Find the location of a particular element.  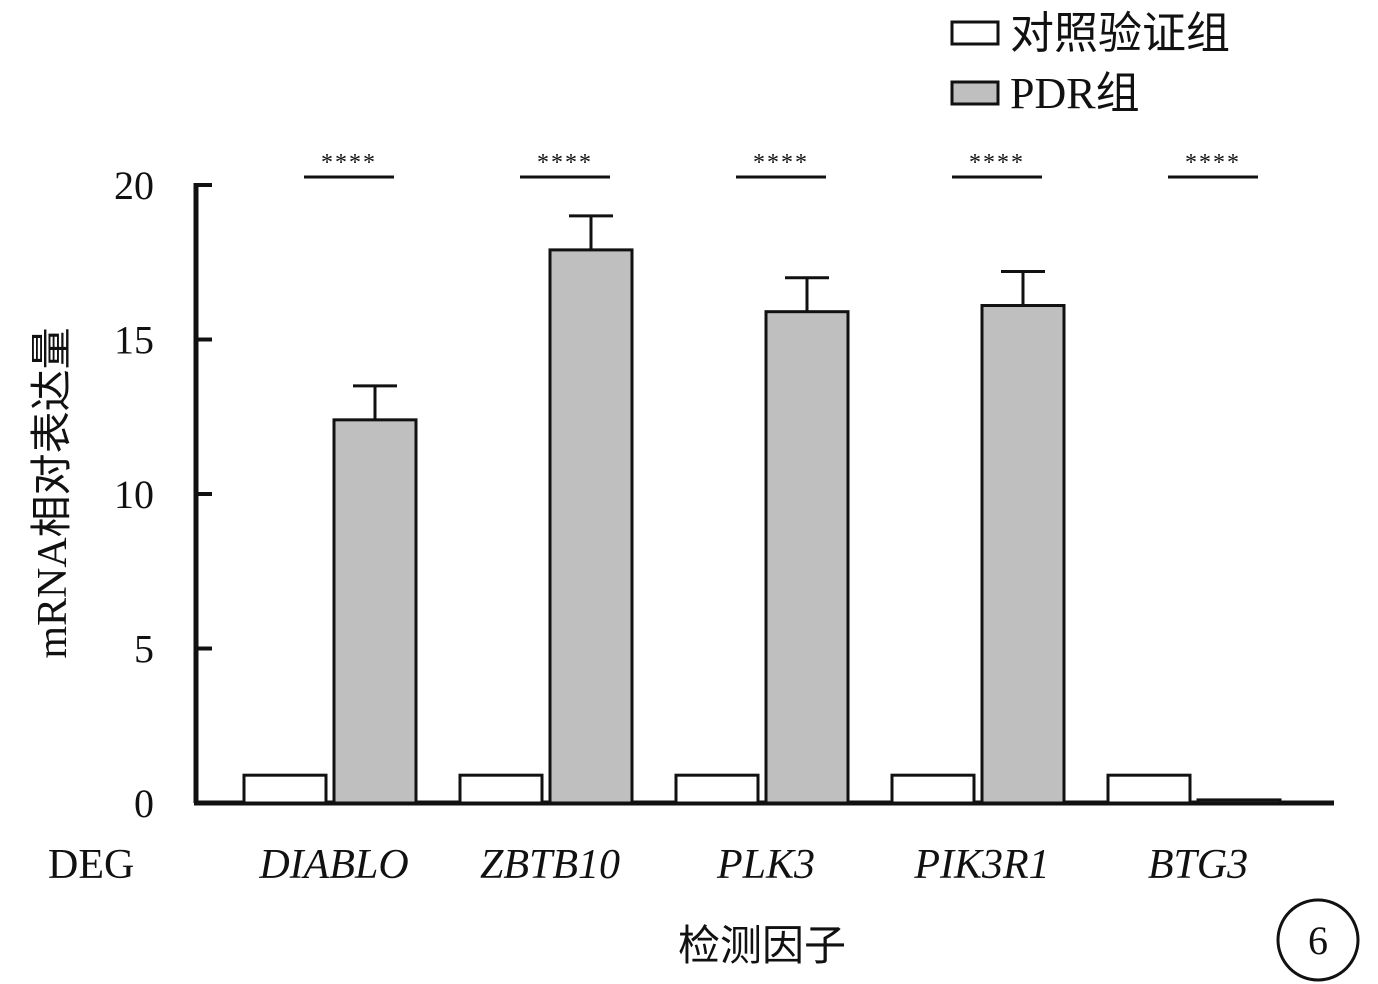

y-tick-label: 15 is located at coordinates (134, 340).